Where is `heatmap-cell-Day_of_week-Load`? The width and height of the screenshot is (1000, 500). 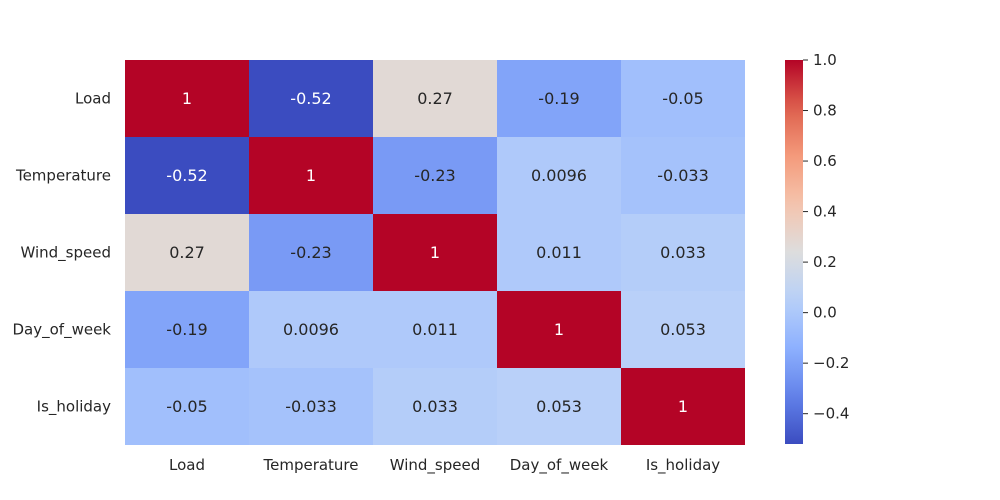
heatmap-cell-Day_of_week-Load is located at coordinates (187, 329).